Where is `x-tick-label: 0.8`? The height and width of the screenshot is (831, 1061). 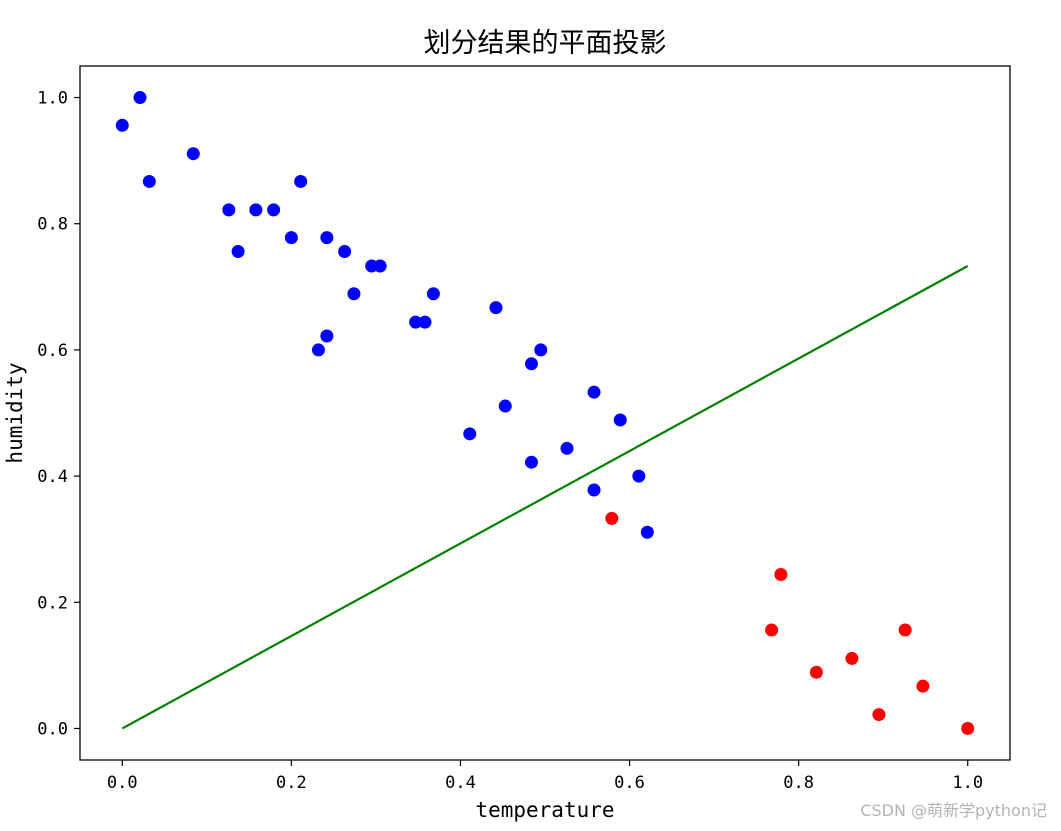
x-tick-label: 0.8 is located at coordinates (798, 783).